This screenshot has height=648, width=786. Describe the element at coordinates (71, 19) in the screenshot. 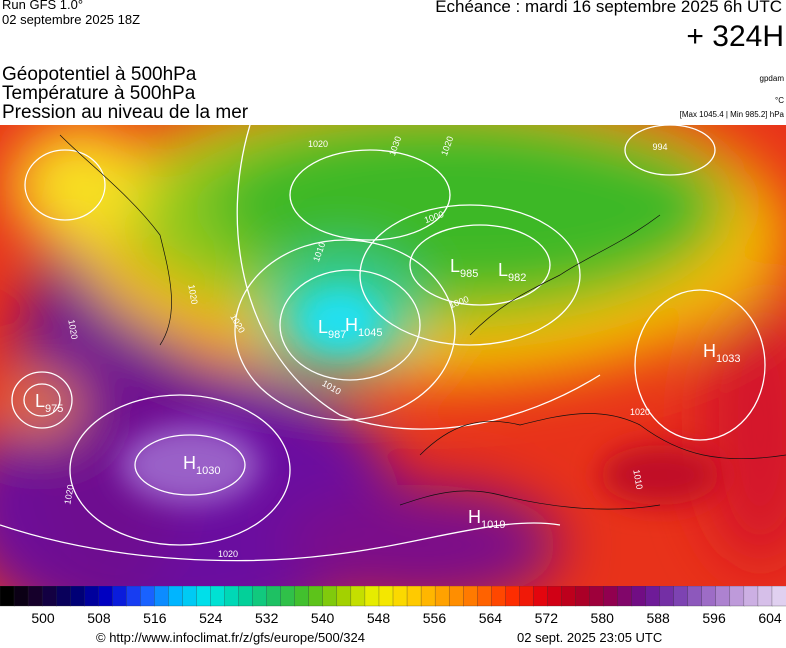

I see `run-date: 02 septembre 2025 18Z` at that location.